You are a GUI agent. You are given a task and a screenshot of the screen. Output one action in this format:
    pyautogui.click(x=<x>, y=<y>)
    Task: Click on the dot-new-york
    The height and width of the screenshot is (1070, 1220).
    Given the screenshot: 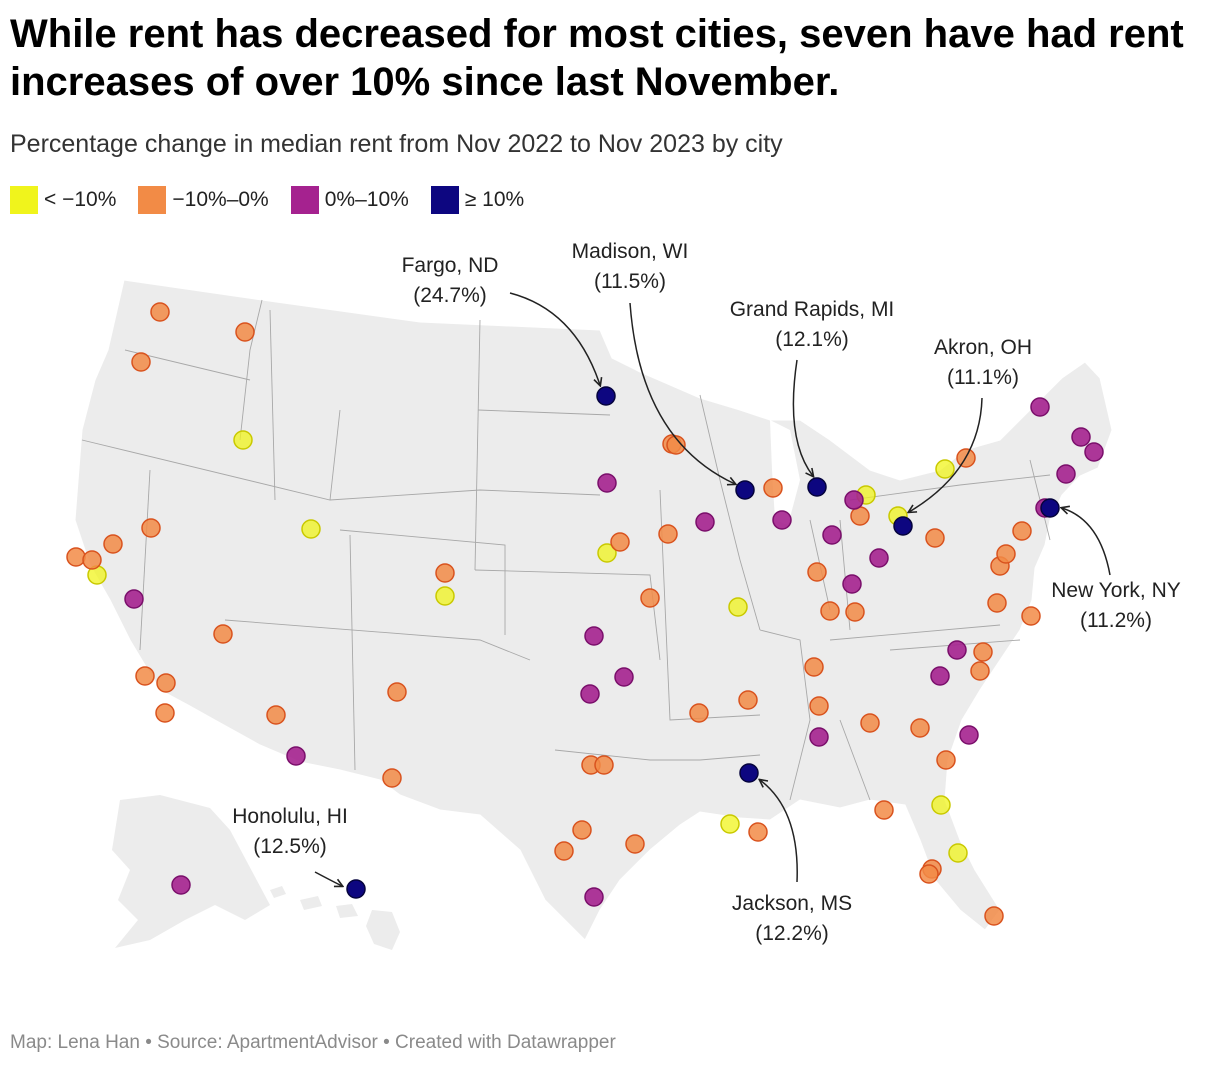 What is the action you would take?
    pyautogui.click(x=1050, y=508)
    